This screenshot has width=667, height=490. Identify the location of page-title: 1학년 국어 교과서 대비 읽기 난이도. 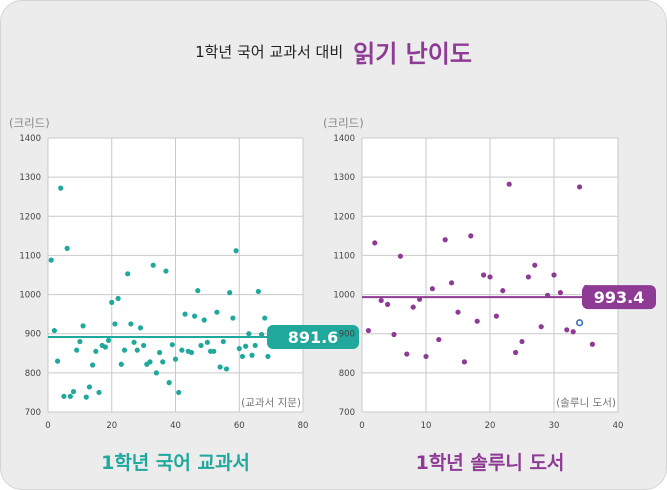
(333, 51).